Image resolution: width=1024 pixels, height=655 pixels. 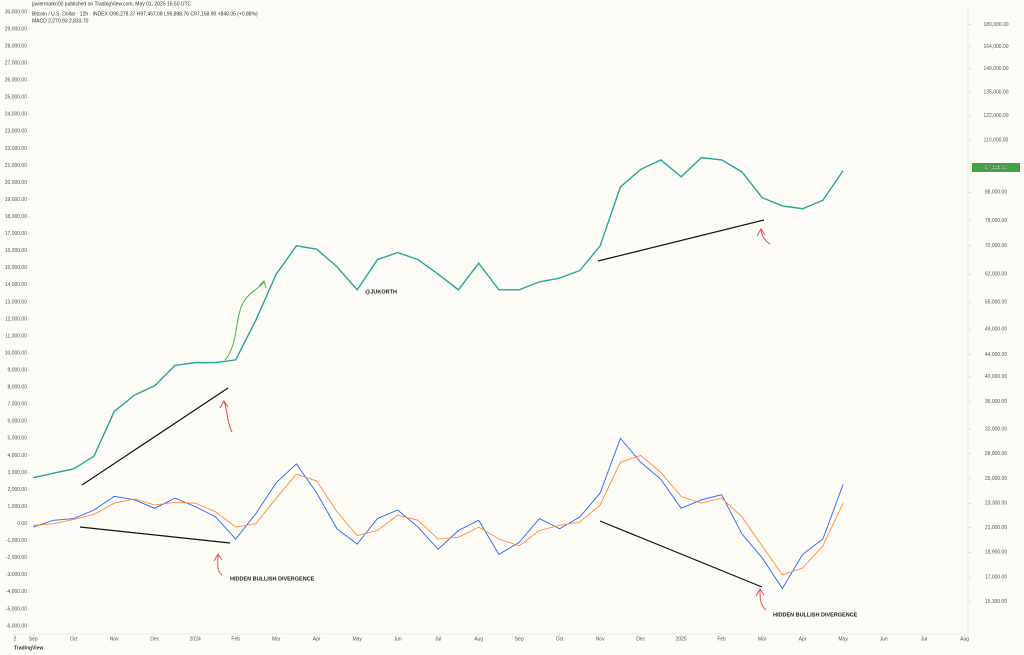 I want to click on x-tick-label: 2024, so click(x=195, y=639).